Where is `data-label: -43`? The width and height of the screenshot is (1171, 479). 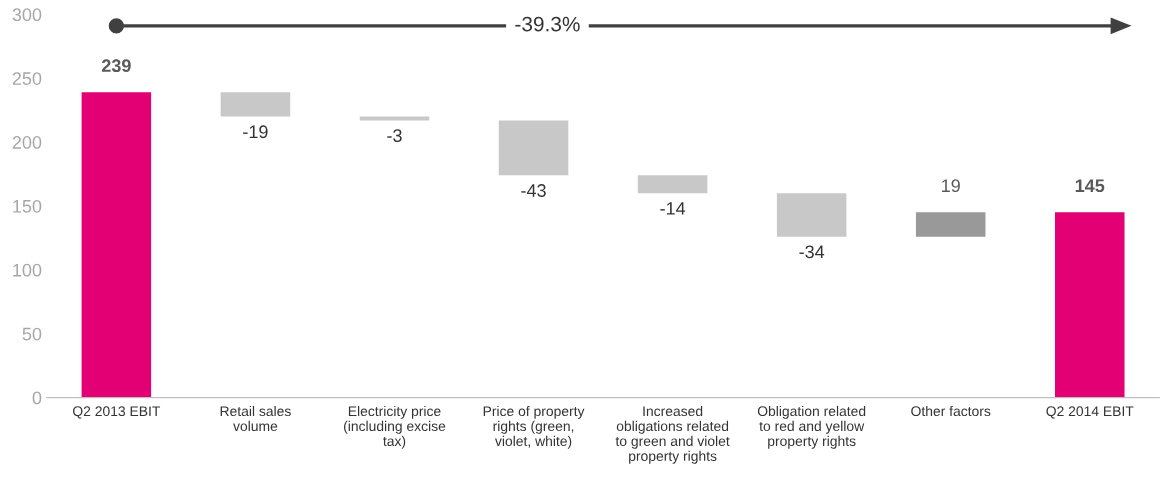
data-label: -43 is located at coordinates (533, 190).